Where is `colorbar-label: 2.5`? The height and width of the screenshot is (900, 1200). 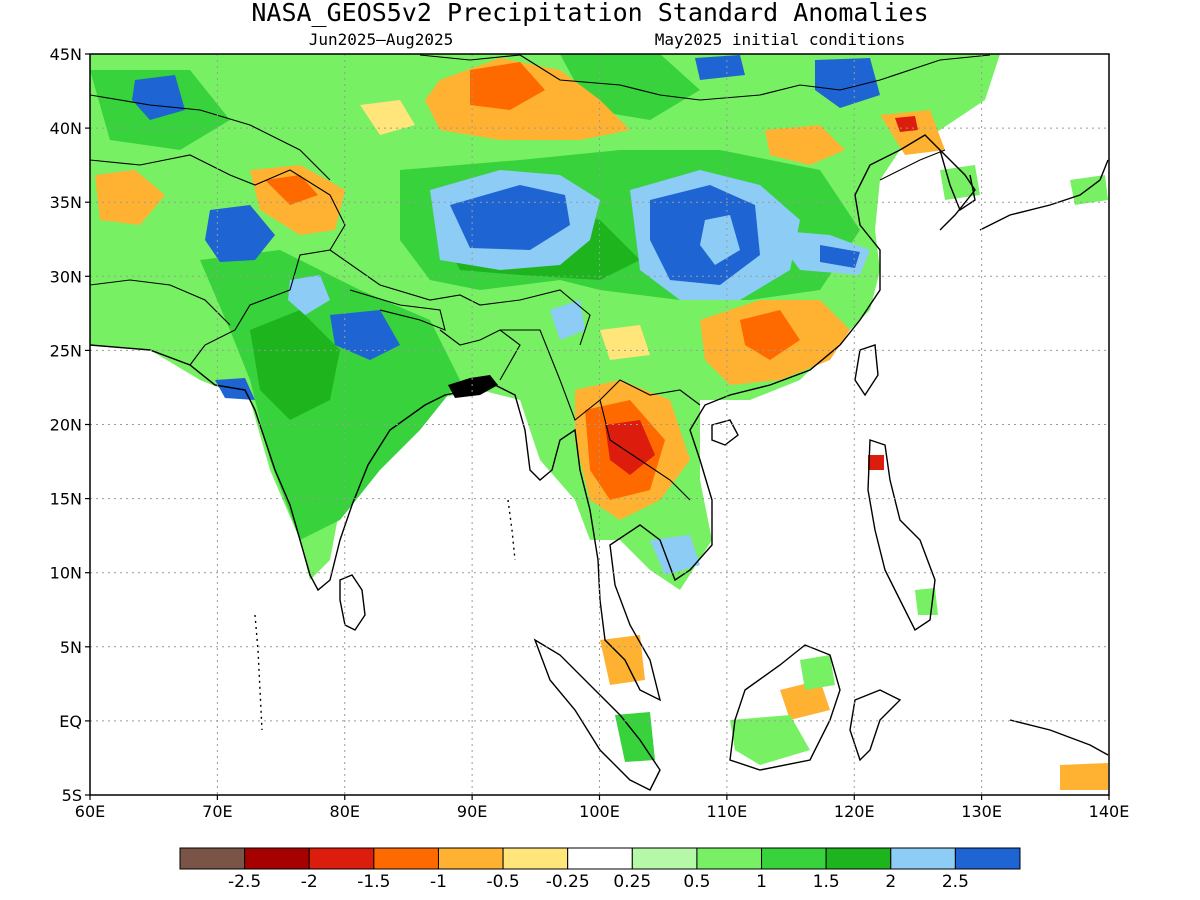 colorbar-label: 2.5 is located at coordinates (955, 882).